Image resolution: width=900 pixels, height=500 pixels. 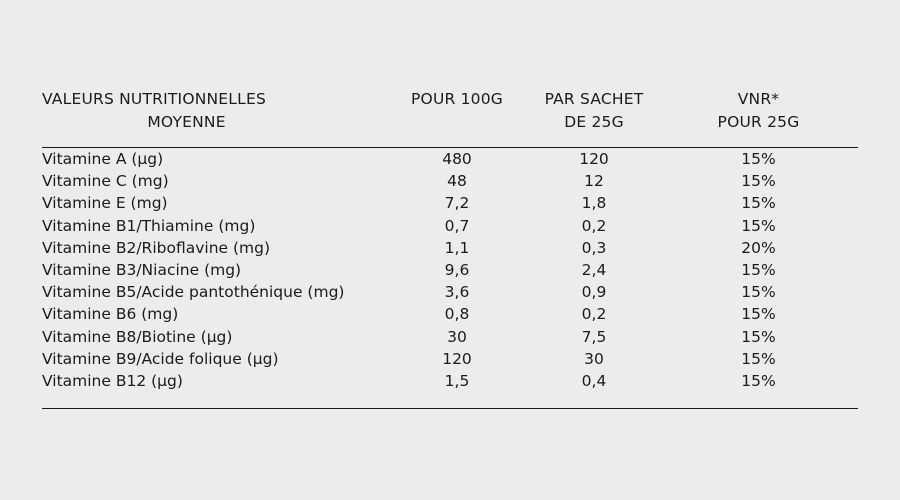 I want to click on row-value-per-sachet: 2,4, so click(x=594, y=270).